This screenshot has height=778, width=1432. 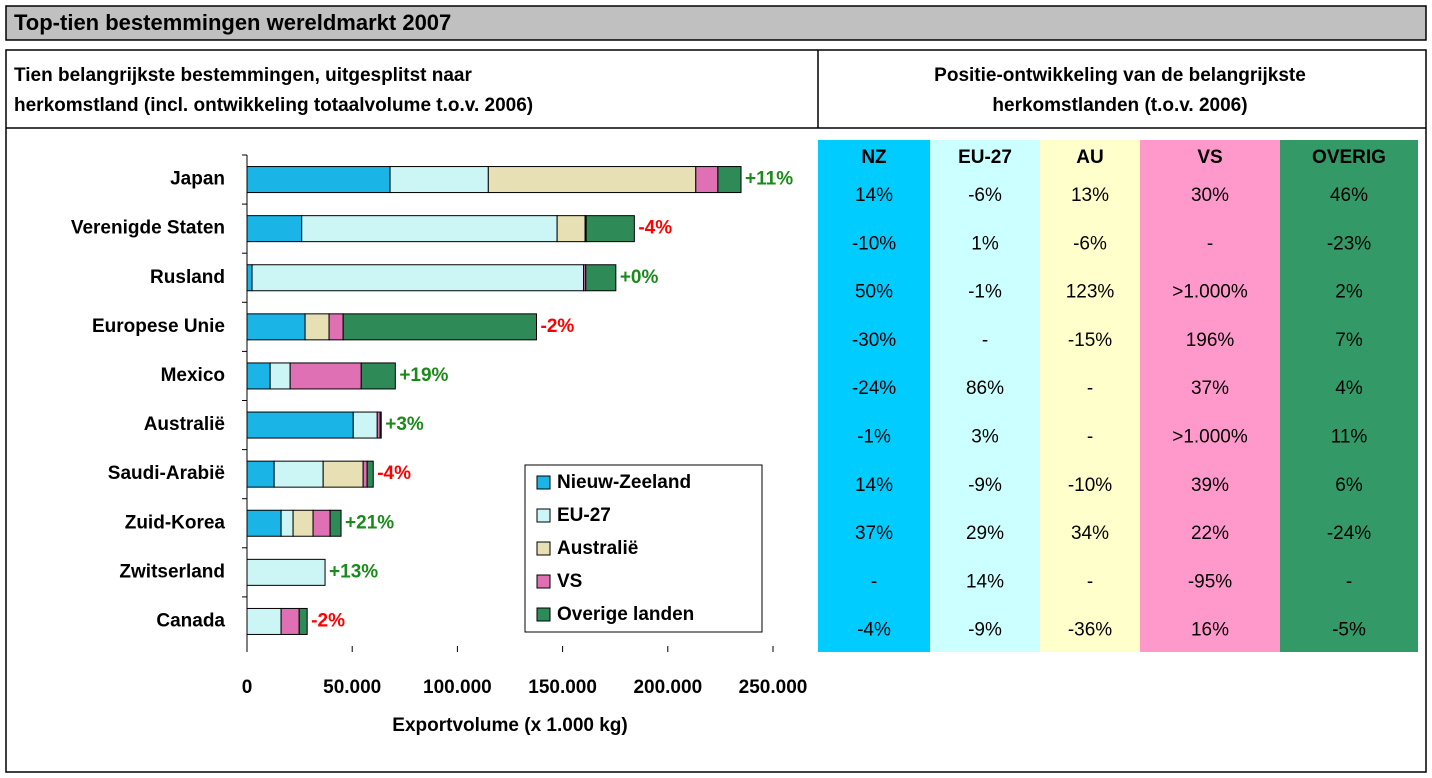 What do you see at coordinates (625, 614) in the screenshot?
I see `legend-label: Overige landen` at bounding box center [625, 614].